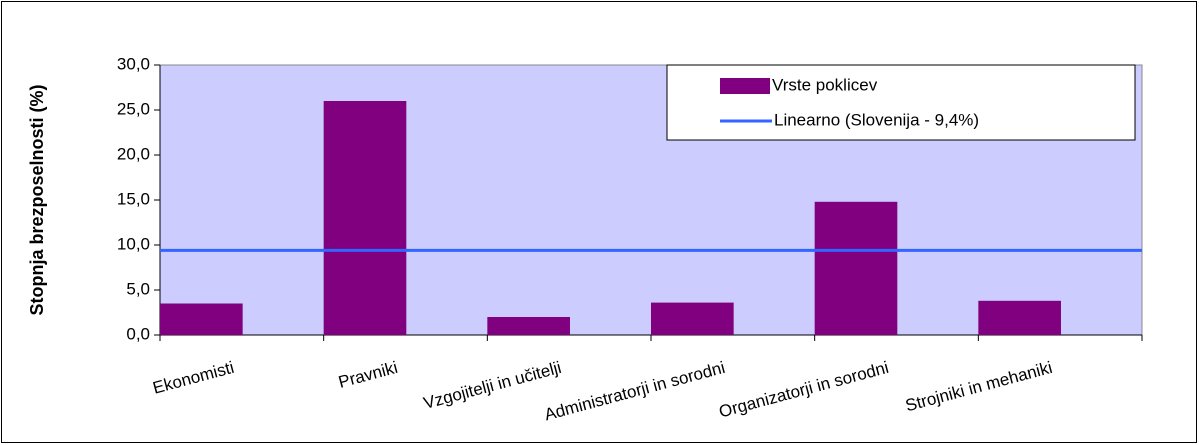 This screenshot has height=445, width=1199. What do you see at coordinates (745, 86) in the screenshot?
I see `legend-swatch` at bounding box center [745, 86].